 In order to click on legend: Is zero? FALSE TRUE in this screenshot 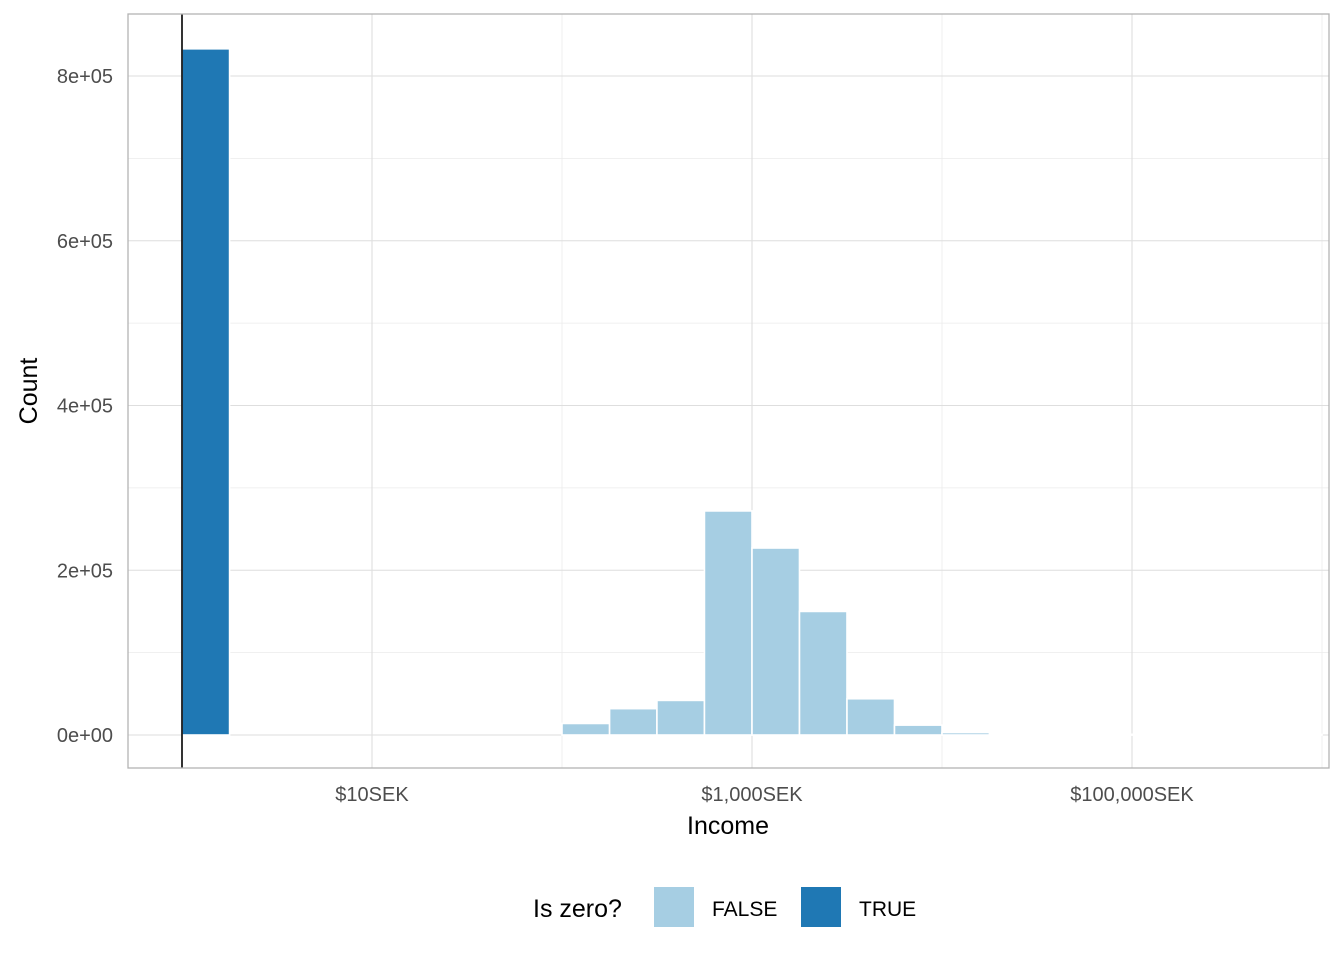, I will do `click(724, 907)`.